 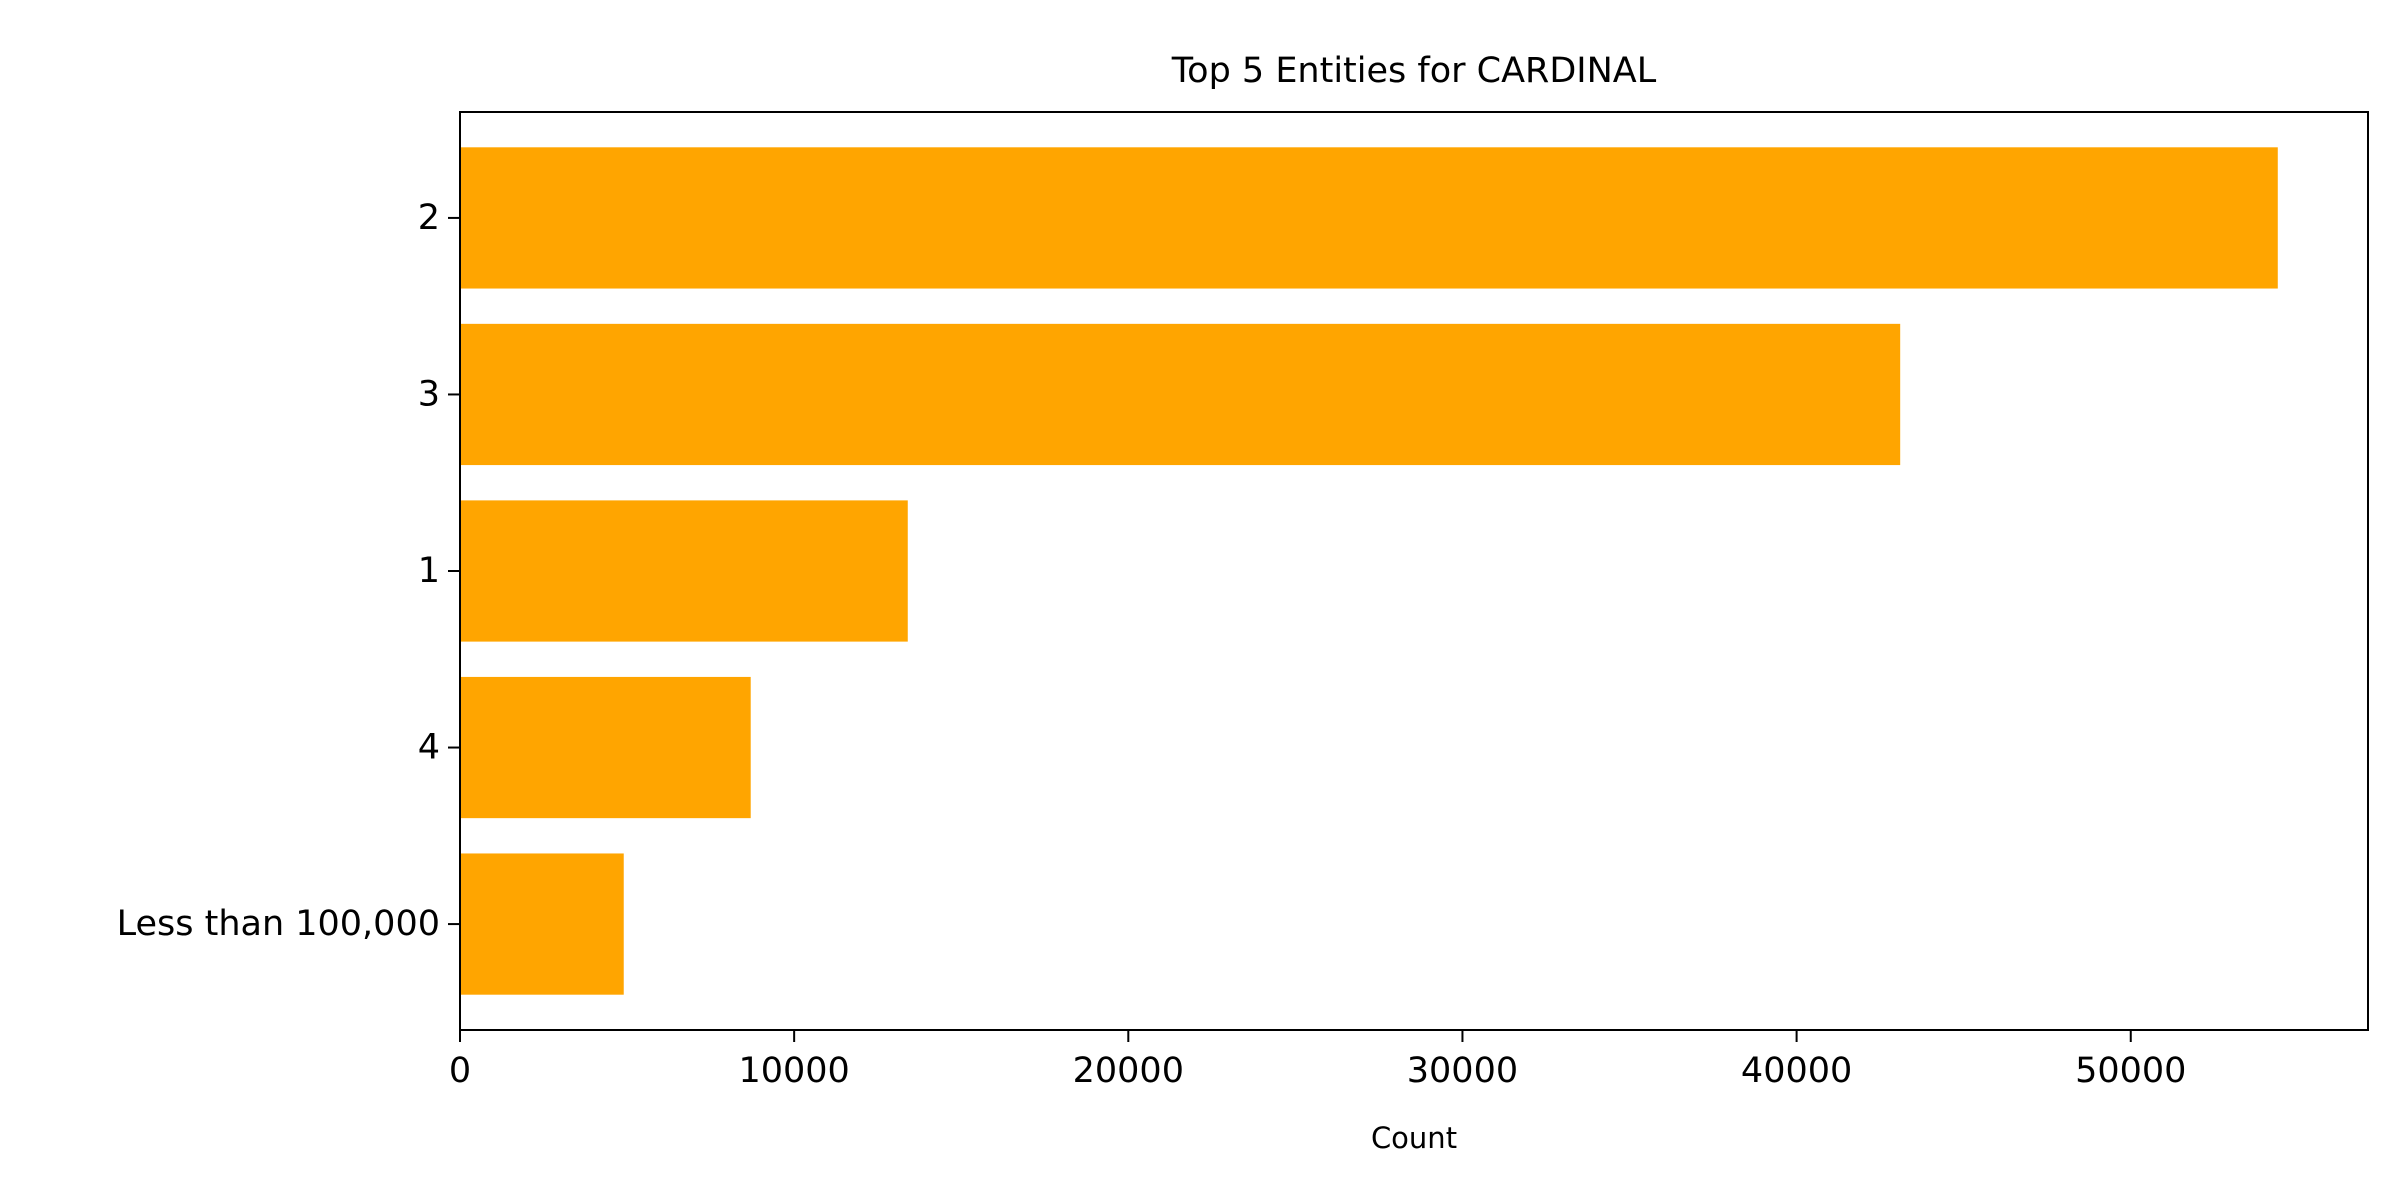 I want to click on x-tick-label: 30000, so click(x=1462, y=1071).